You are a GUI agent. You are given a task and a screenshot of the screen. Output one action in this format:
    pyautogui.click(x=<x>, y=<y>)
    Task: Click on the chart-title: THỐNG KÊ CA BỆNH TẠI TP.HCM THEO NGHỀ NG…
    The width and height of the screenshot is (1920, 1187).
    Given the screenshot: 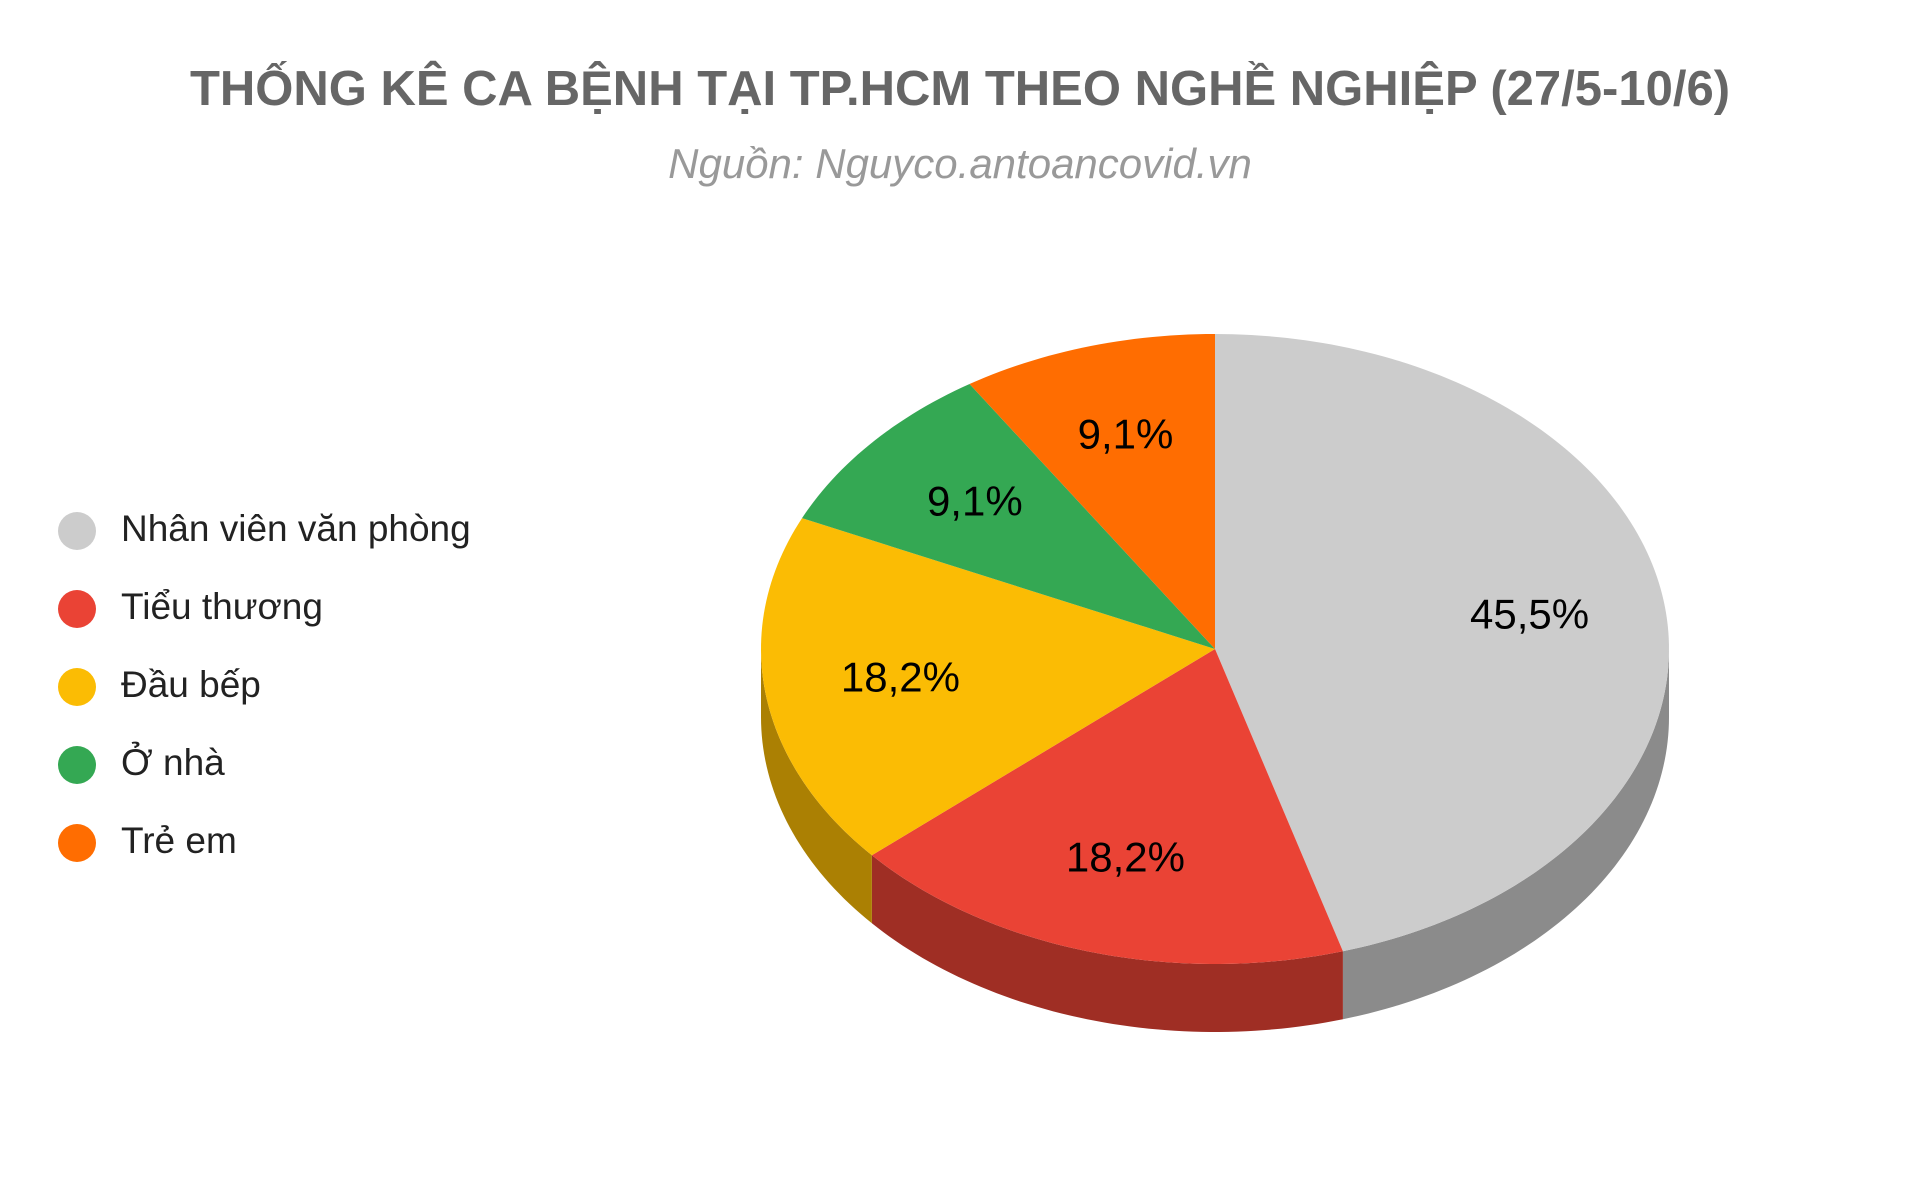 What is the action you would take?
    pyautogui.click(x=960, y=88)
    